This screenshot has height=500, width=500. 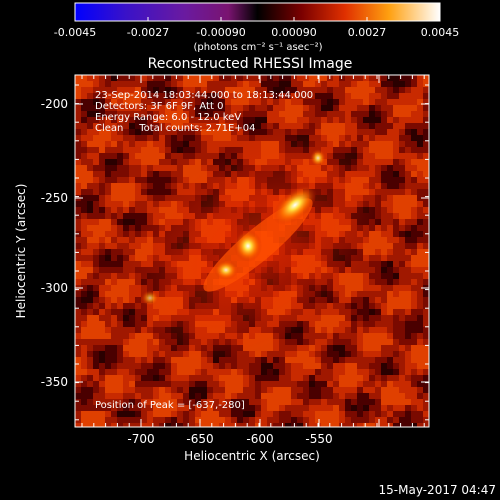 What do you see at coordinates (250, 64) in the screenshot?
I see `plot-title: Reconstructed RHESSI Image` at bounding box center [250, 64].